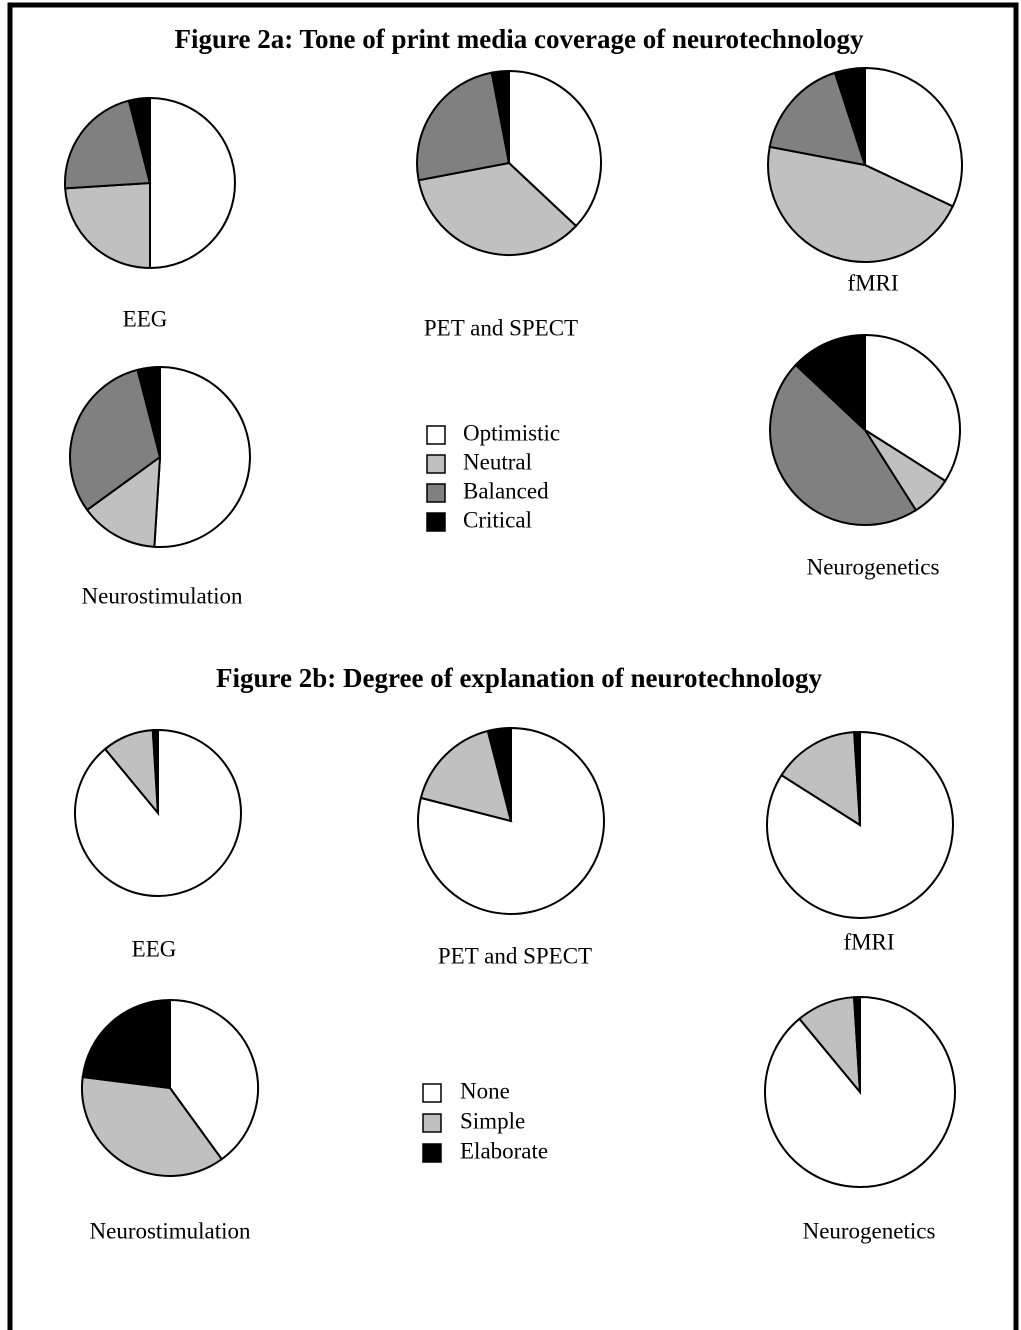 This screenshot has height=1330, width=1021. I want to click on legend-label: None, so click(485, 1090).